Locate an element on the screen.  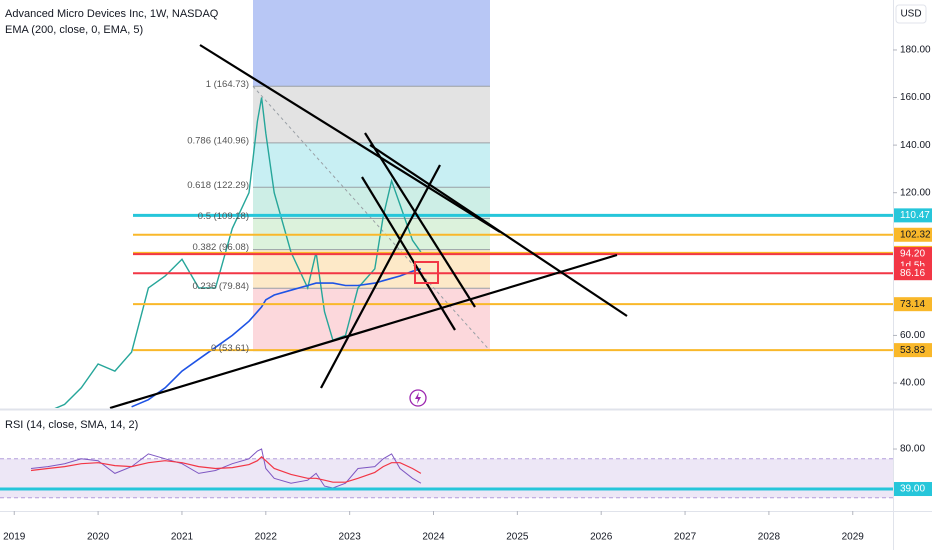
x-tick-label: 2028 is located at coordinates (769, 537).